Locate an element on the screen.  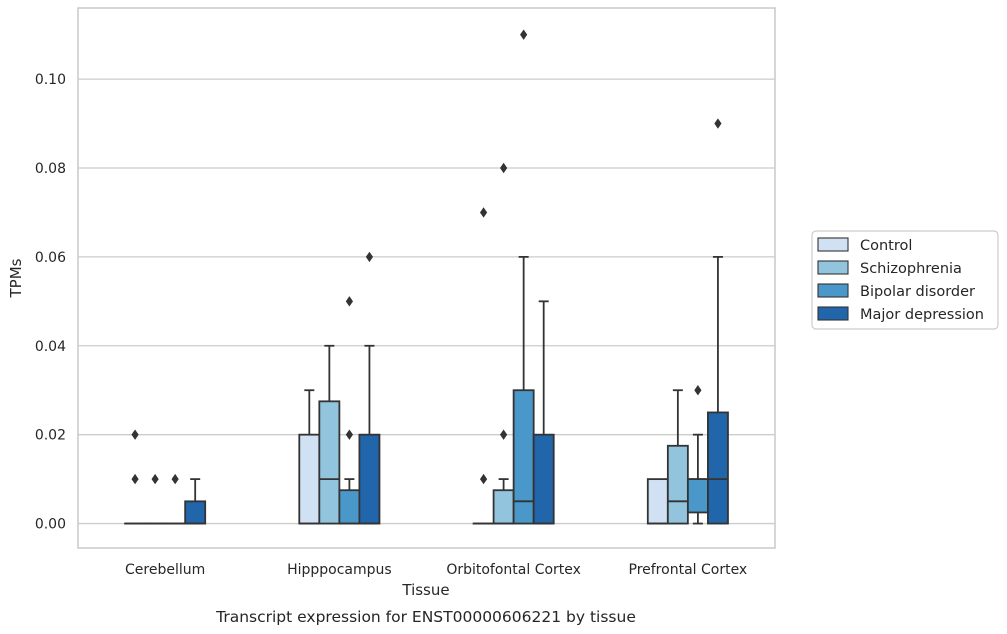
legend-label: Schizophrenia is located at coordinates (911, 269).